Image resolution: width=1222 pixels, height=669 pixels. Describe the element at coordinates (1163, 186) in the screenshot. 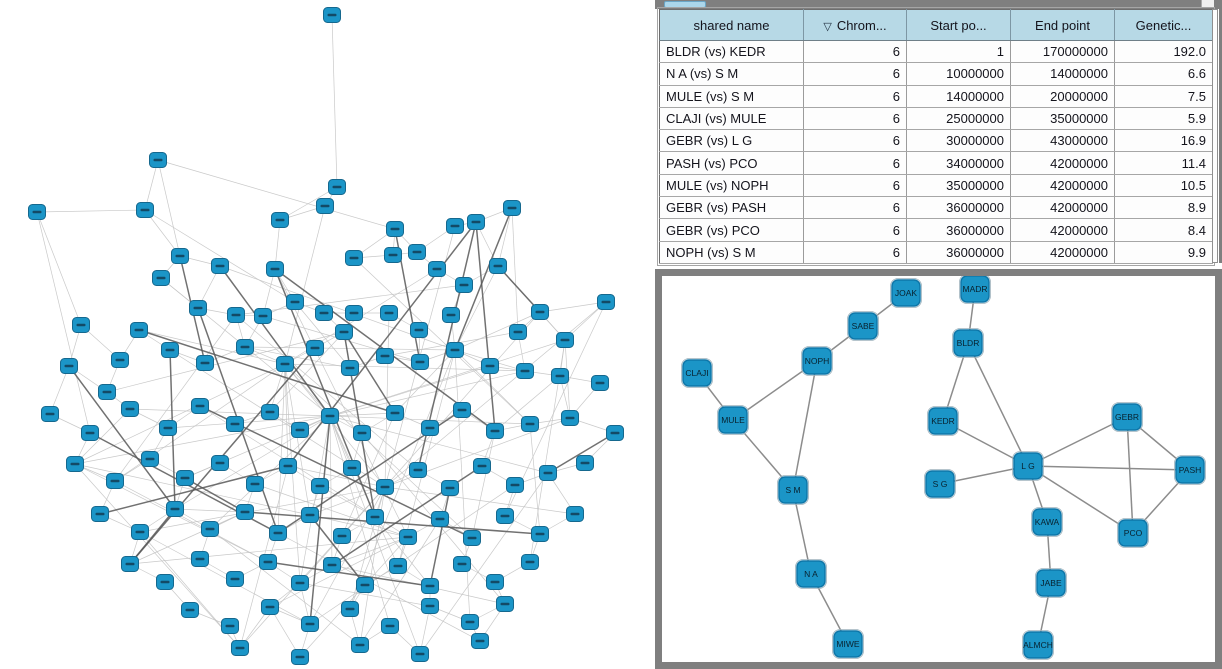

I see `cell-value: 10.5` at that location.